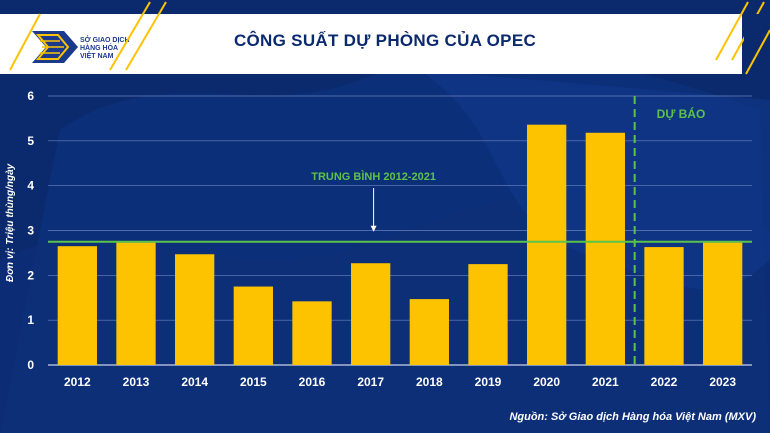 This screenshot has height=433, width=770. I want to click on bar-2013, so click(136, 303).